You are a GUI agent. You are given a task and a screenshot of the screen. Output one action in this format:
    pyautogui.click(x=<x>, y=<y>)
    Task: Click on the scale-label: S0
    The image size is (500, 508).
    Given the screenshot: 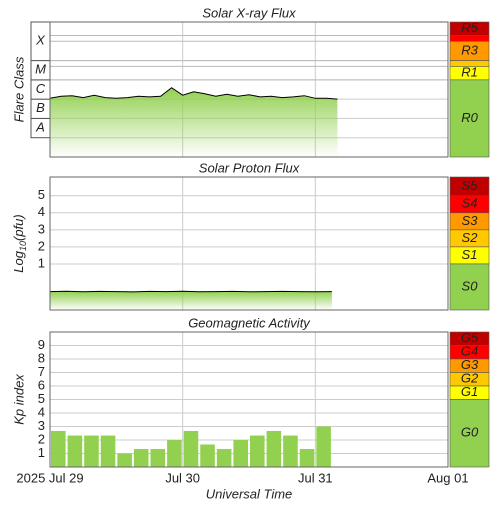 What is the action you would take?
    pyautogui.click(x=470, y=285)
    